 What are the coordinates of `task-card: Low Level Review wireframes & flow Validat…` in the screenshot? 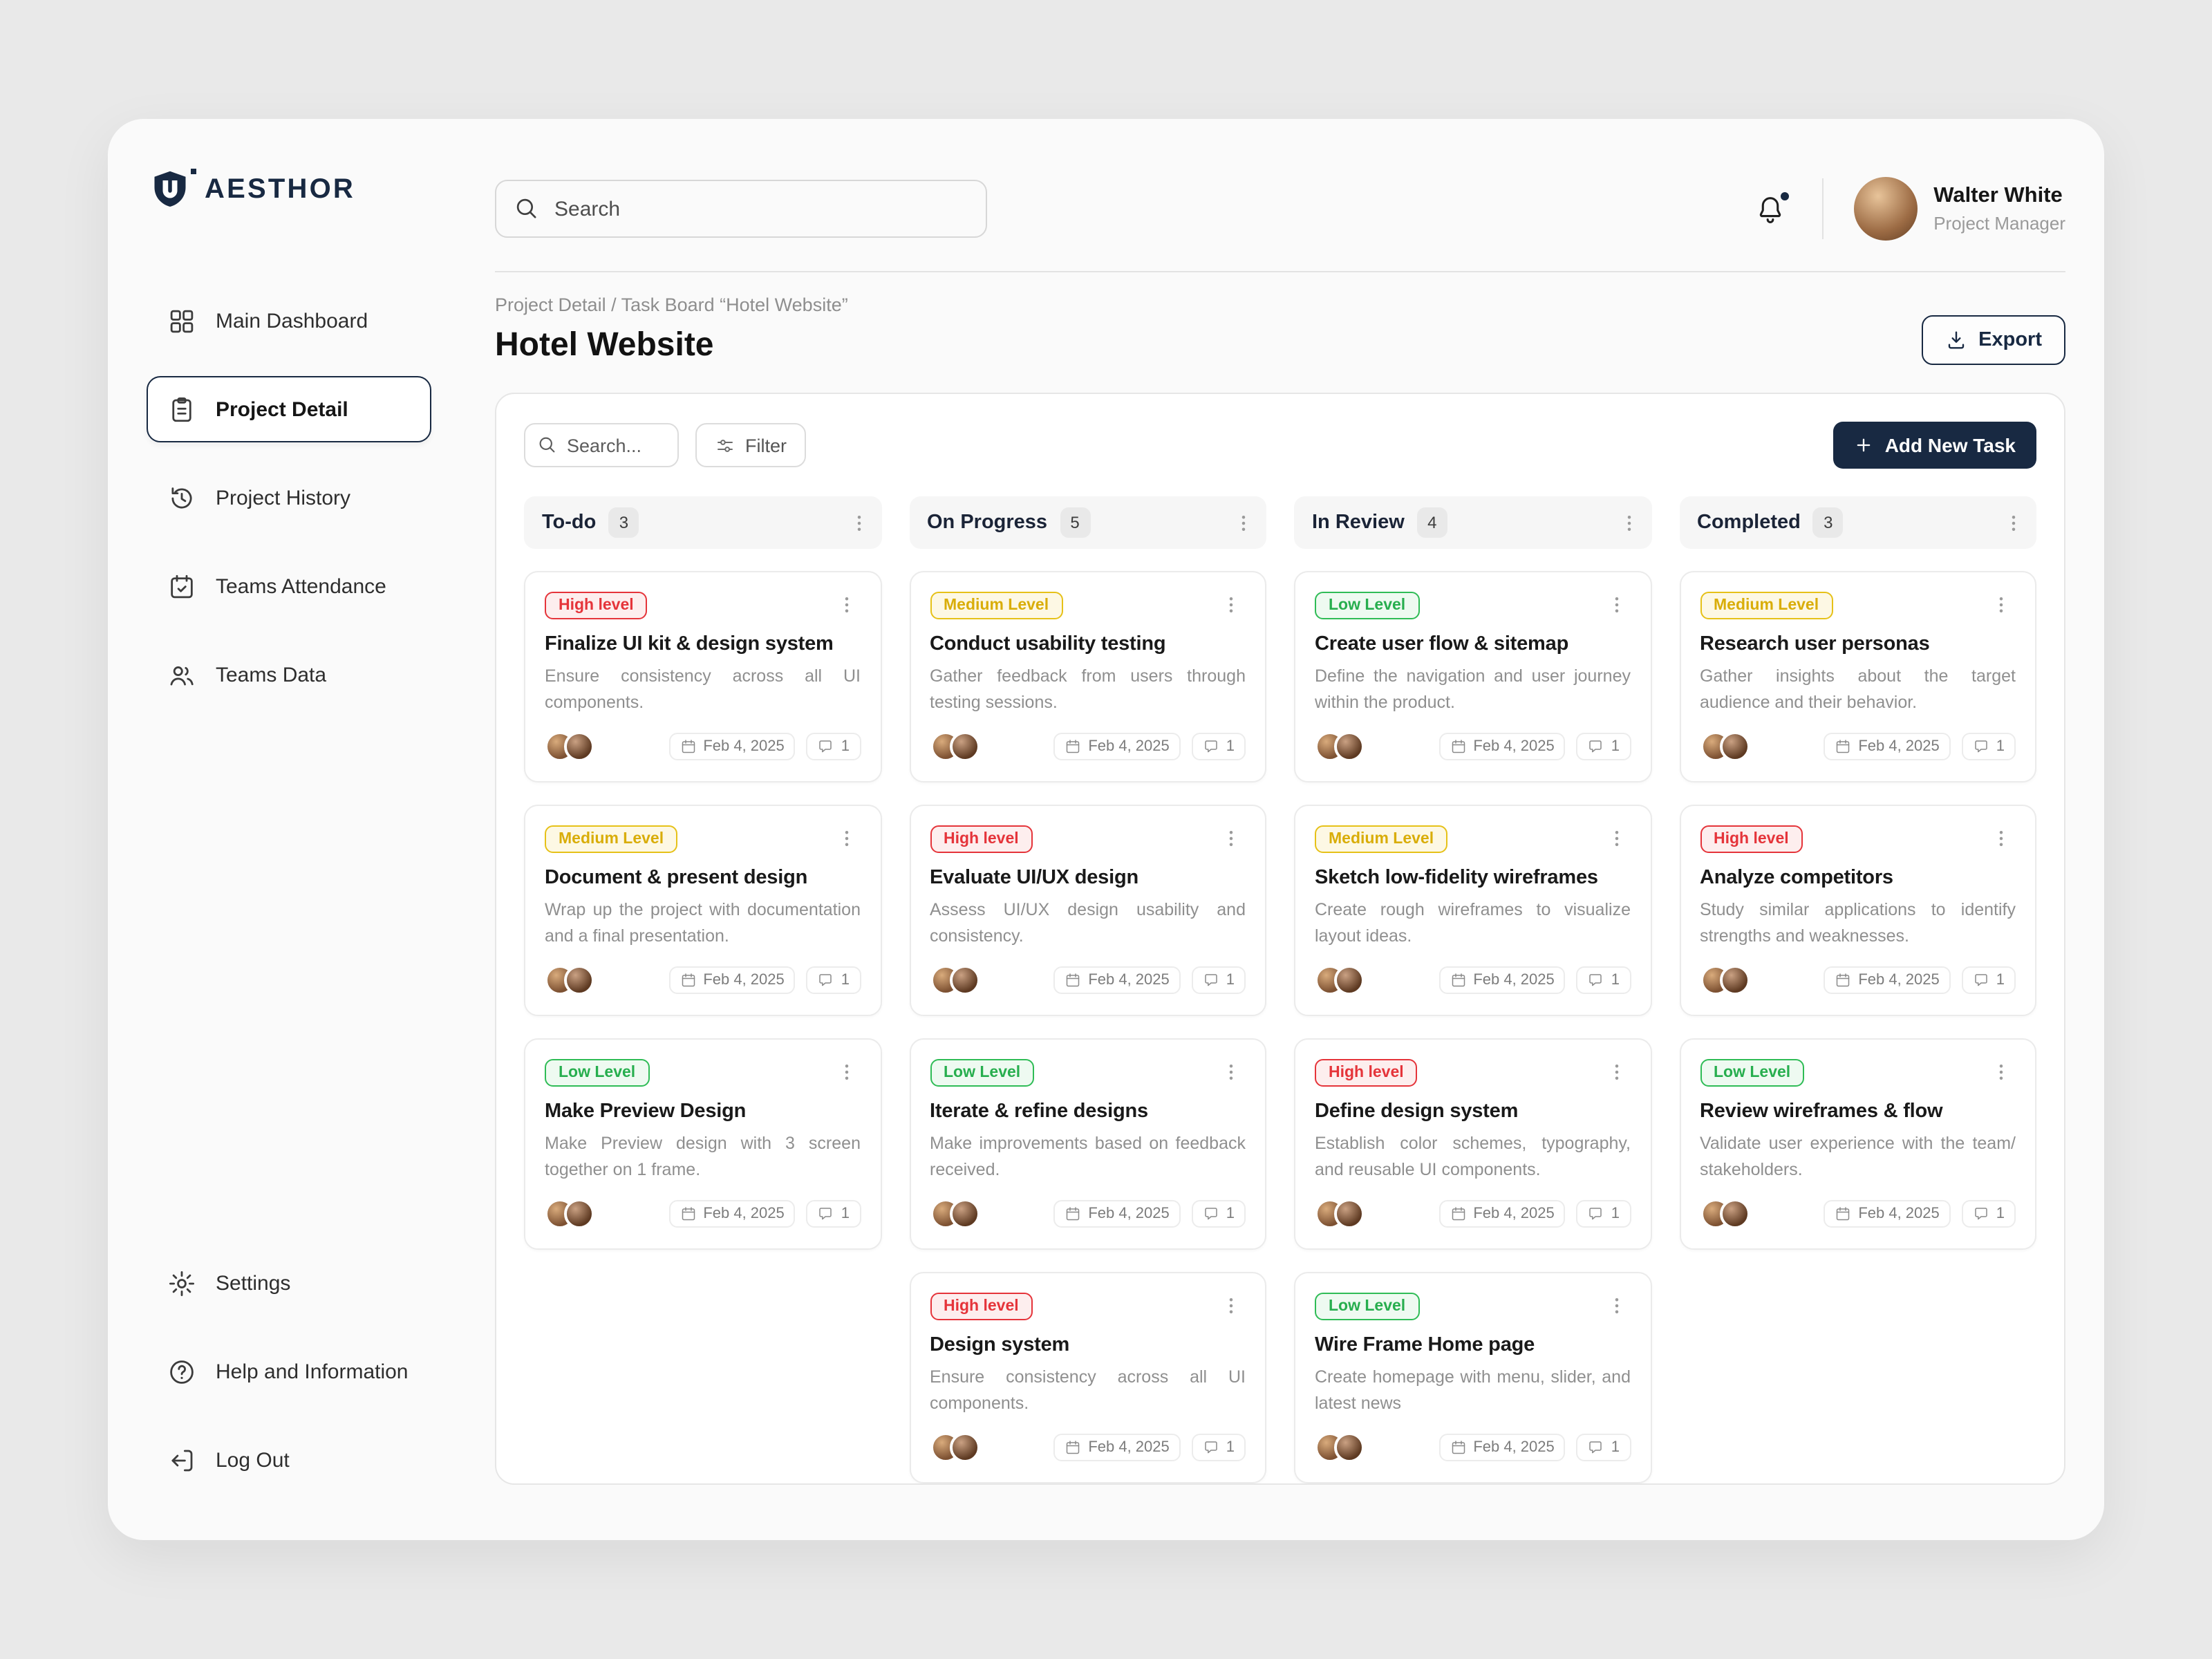 It's located at (1858, 1144).